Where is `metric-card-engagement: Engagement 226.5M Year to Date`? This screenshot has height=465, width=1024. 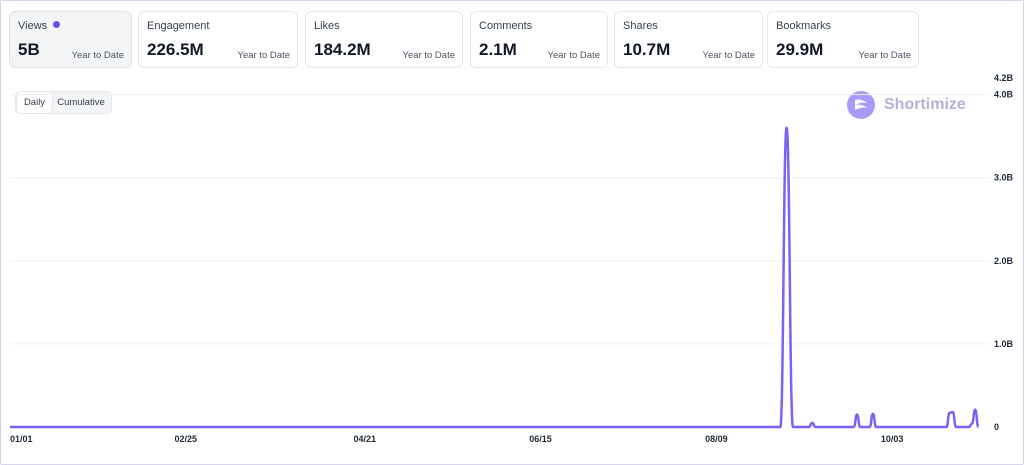 metric-card-engagement: Engagement 226.5M Year to Date is located at coordinates (218, 39).